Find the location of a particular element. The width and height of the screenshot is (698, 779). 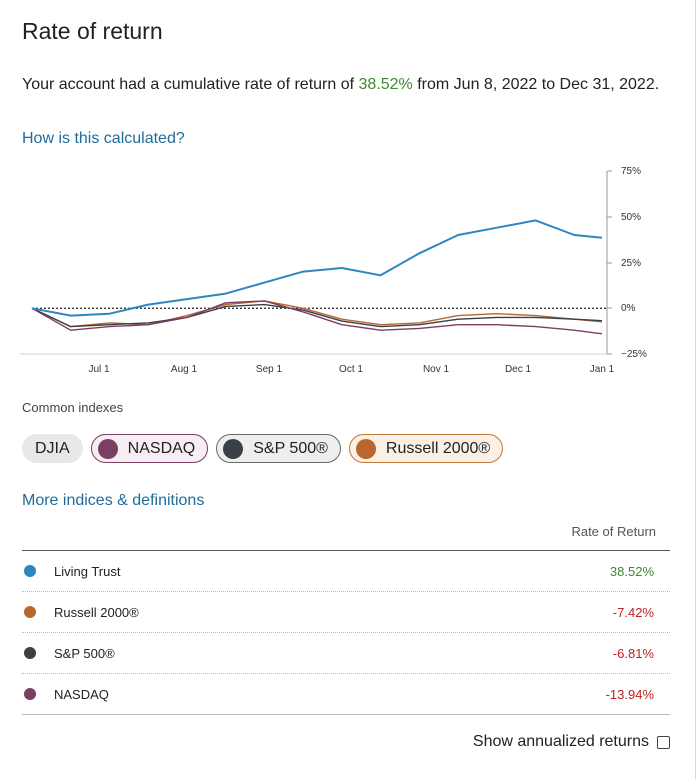

x-tick-label: Jul 1 is located at coordinates (99, 369).